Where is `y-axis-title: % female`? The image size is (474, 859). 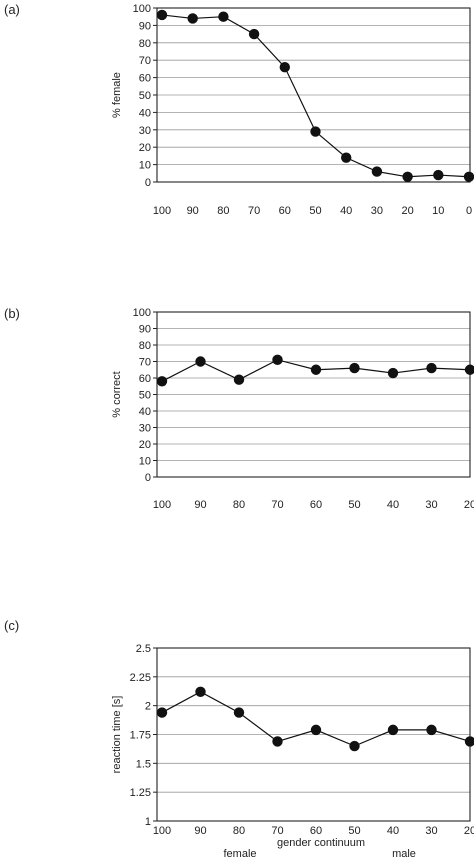 y-axis-title: % female is located at coordinates (117, 95).